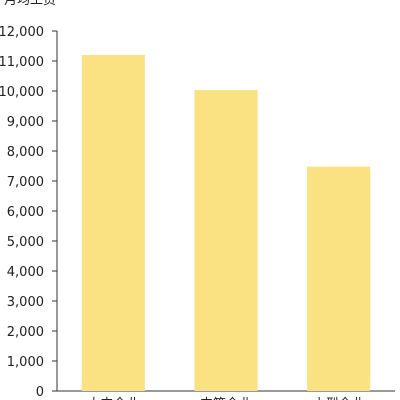  What do you see at coordinates (339, 398) in the screenshot?
I see `x-tick-label: 小型企业` at bounding box center [339, 398].